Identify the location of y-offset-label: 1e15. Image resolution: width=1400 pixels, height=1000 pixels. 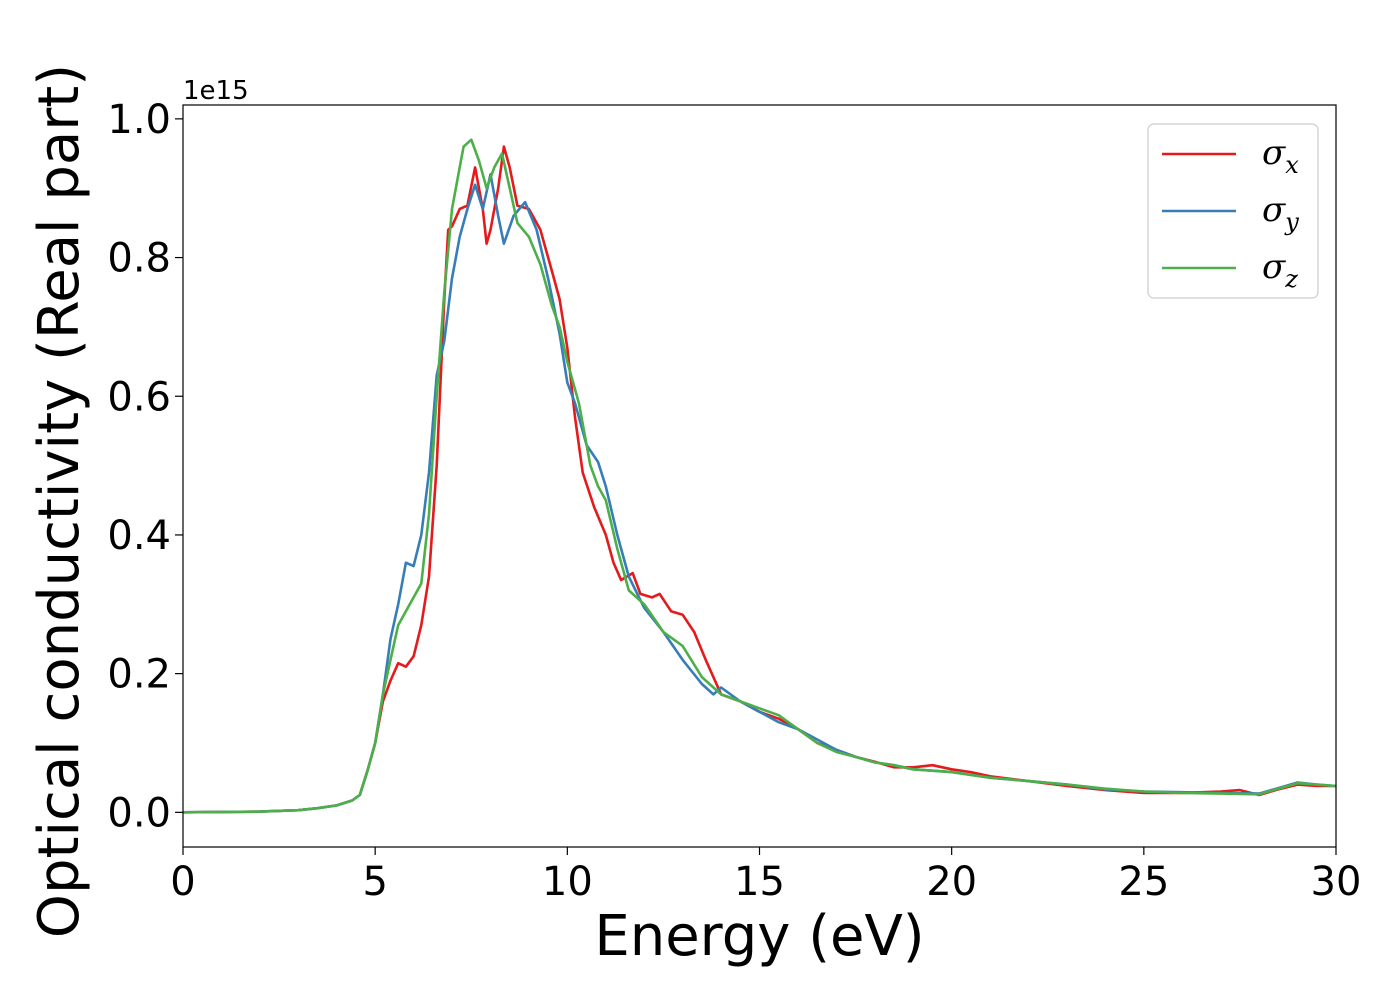
(216, 91).